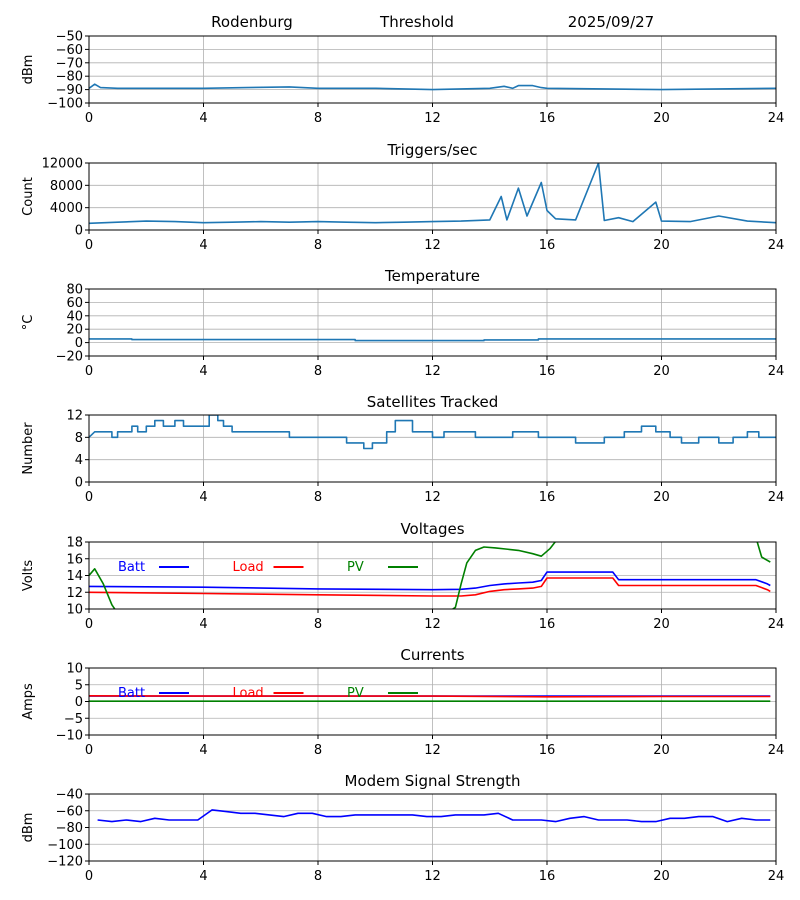 The image size is (800, 900). What do you see at coordinates (432, 402) in the screenshot?
I see `chart-title: Satellites Tracked` at bounding box center [432, 402].